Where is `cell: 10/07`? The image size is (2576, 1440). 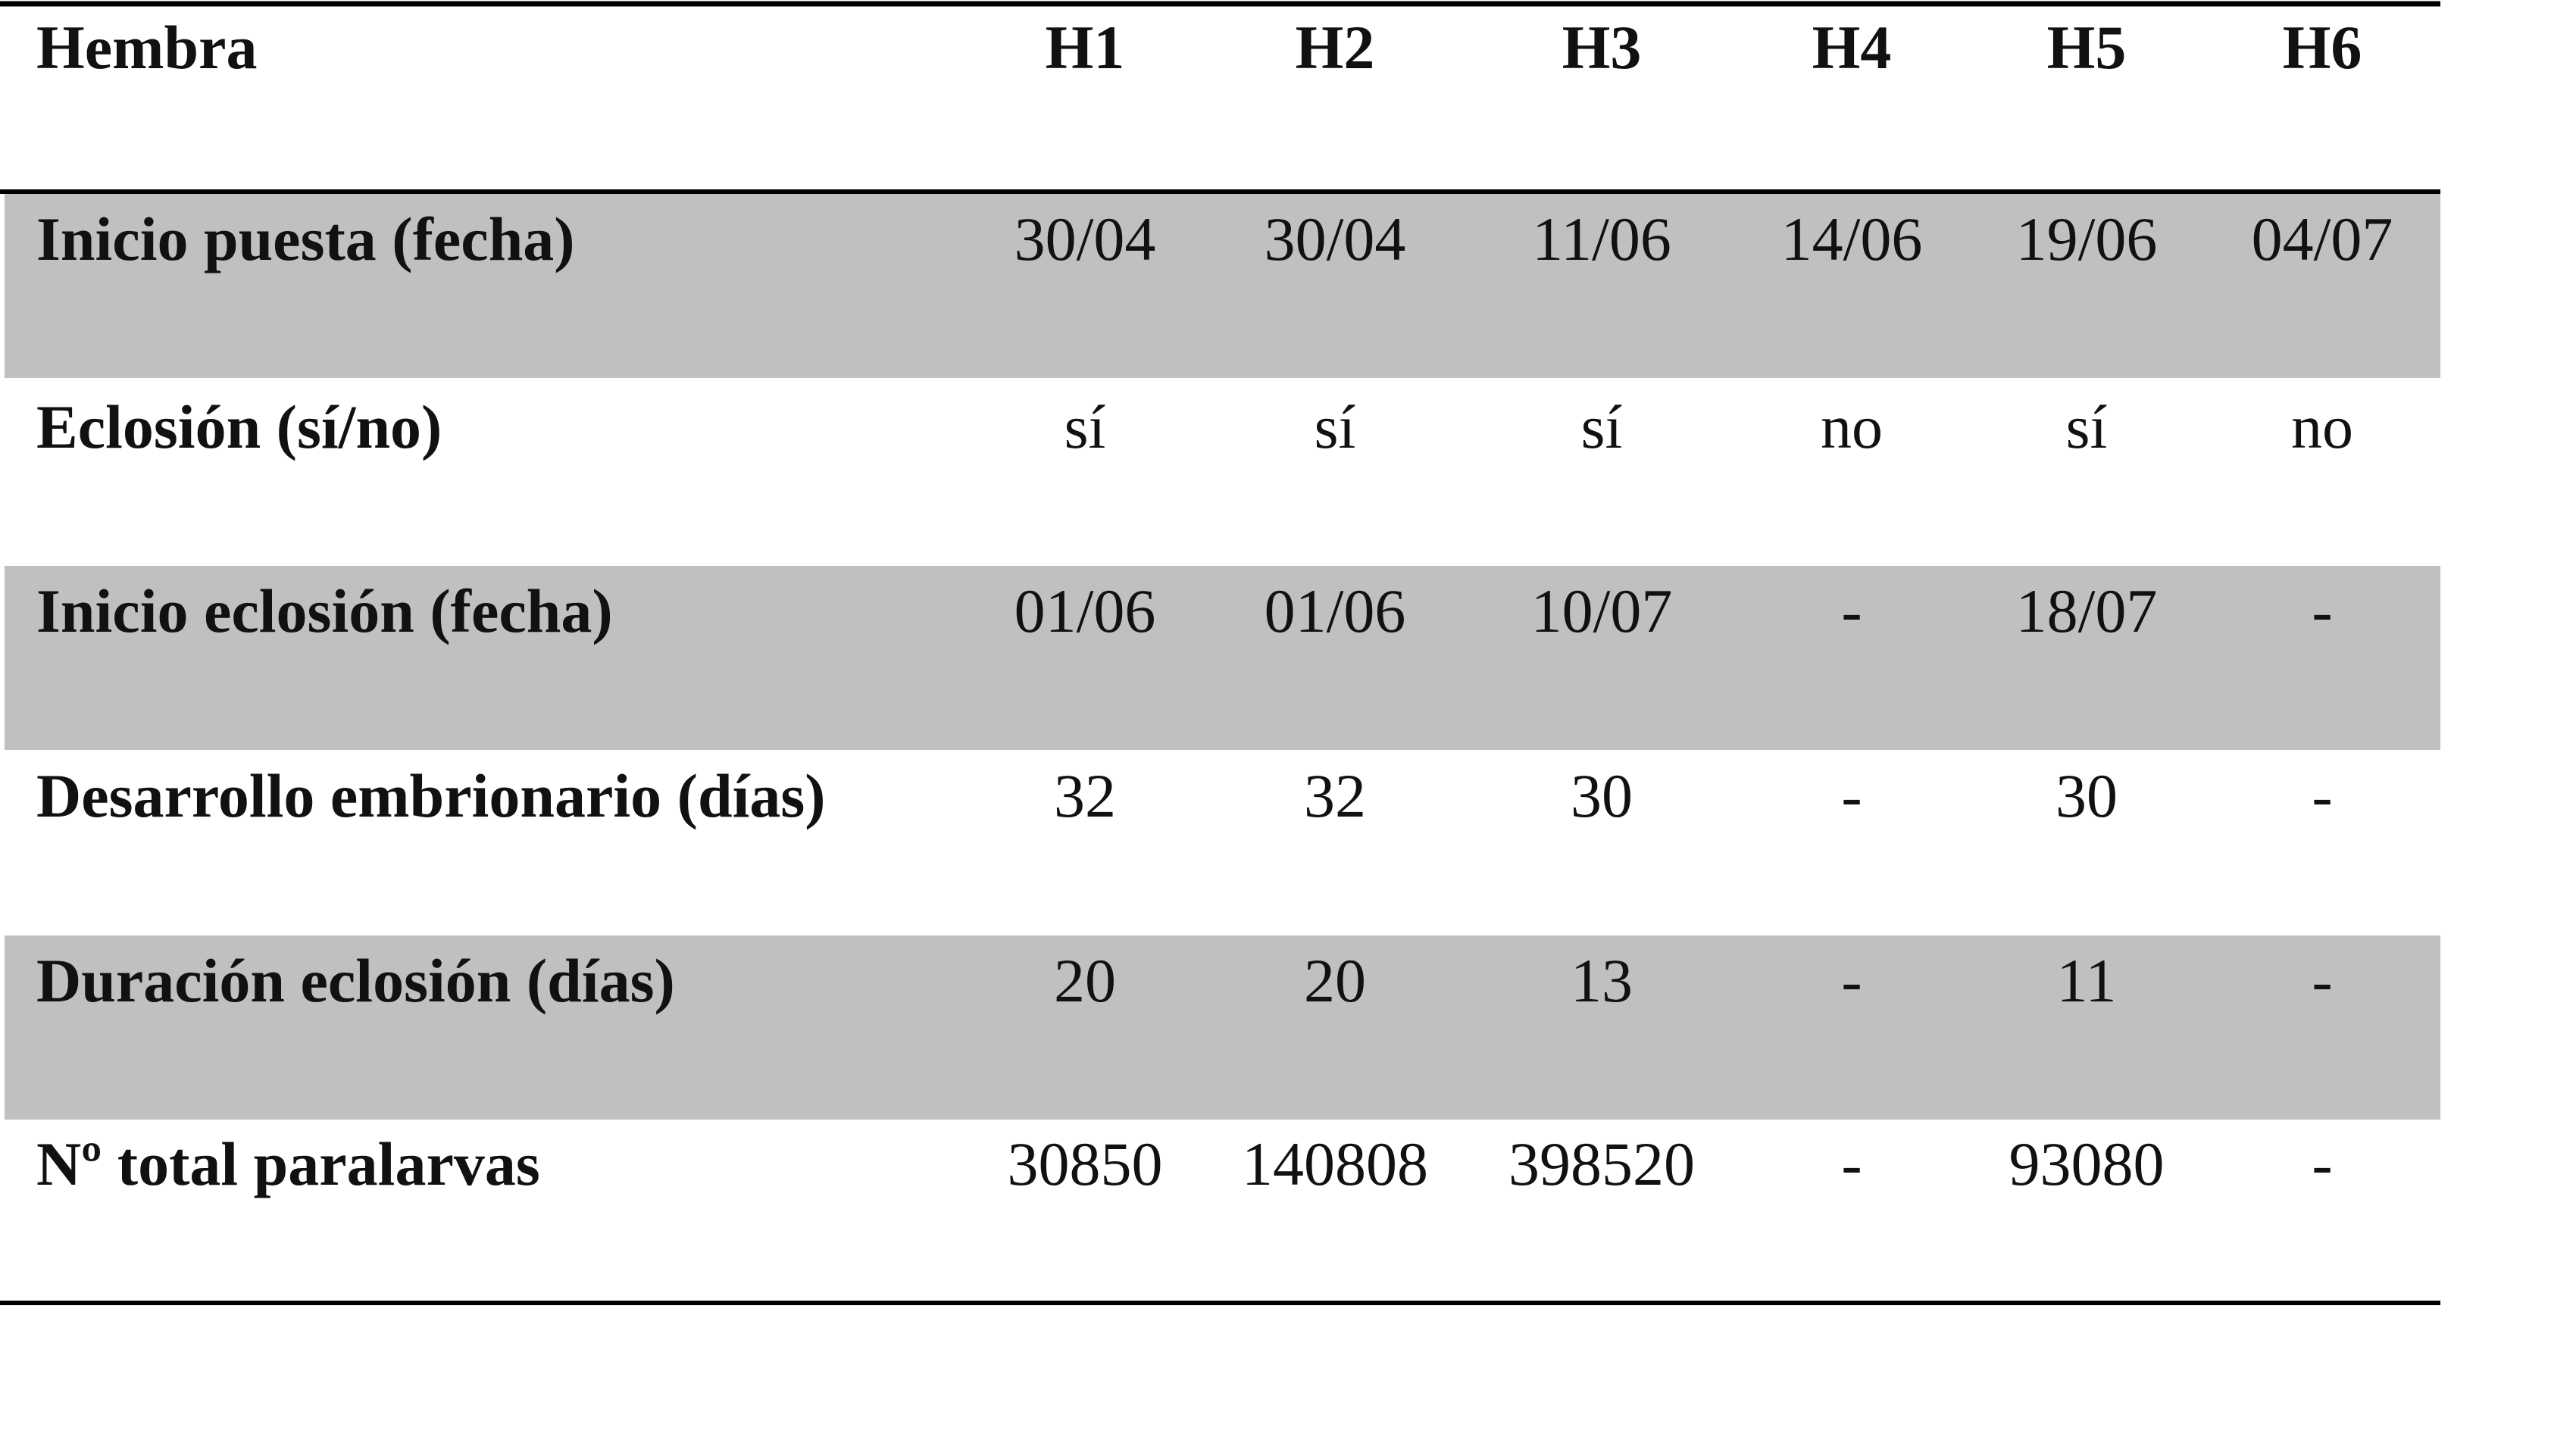
cell: 10/07 is located at coordinates (1602, 610).